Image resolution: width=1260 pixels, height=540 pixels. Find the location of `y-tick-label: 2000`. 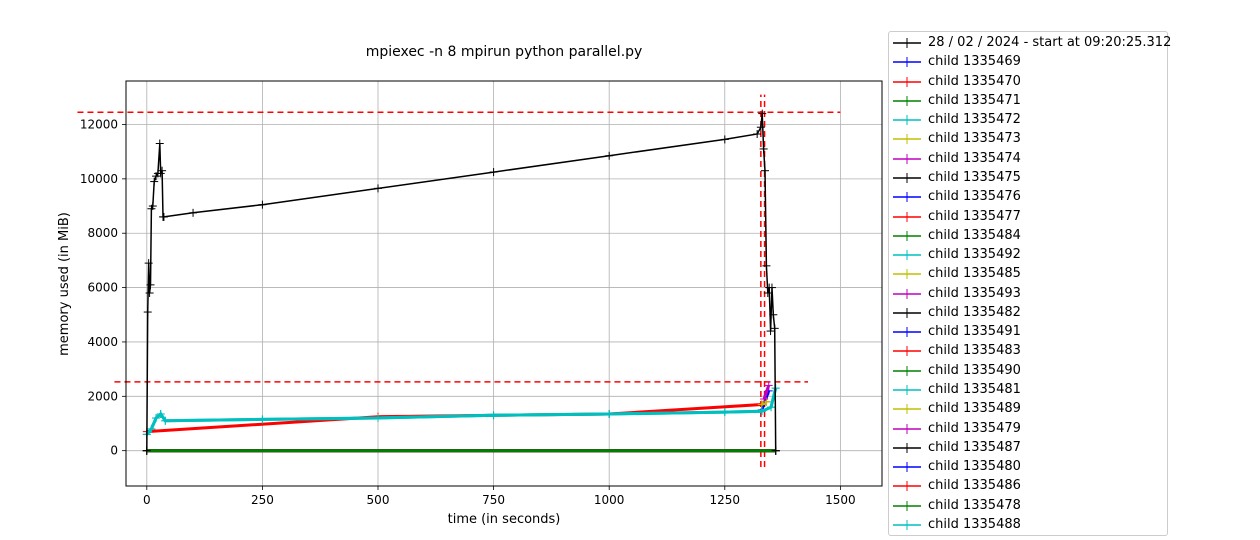

y-tick-label: 2000 is located at coordinates (102, 396).